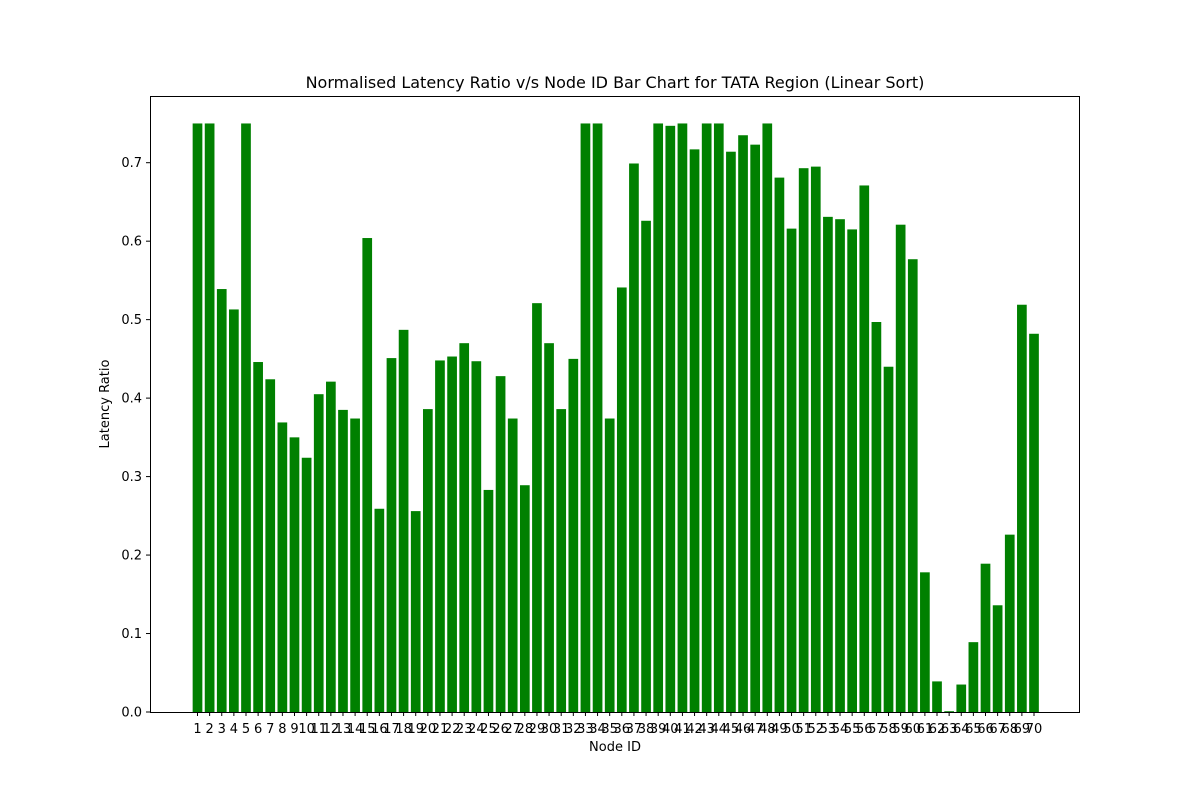  What do you see at coordinates (440, 729) in the screenshot?
I see `x-tick-label: 21` at bounding box center [440, 729].